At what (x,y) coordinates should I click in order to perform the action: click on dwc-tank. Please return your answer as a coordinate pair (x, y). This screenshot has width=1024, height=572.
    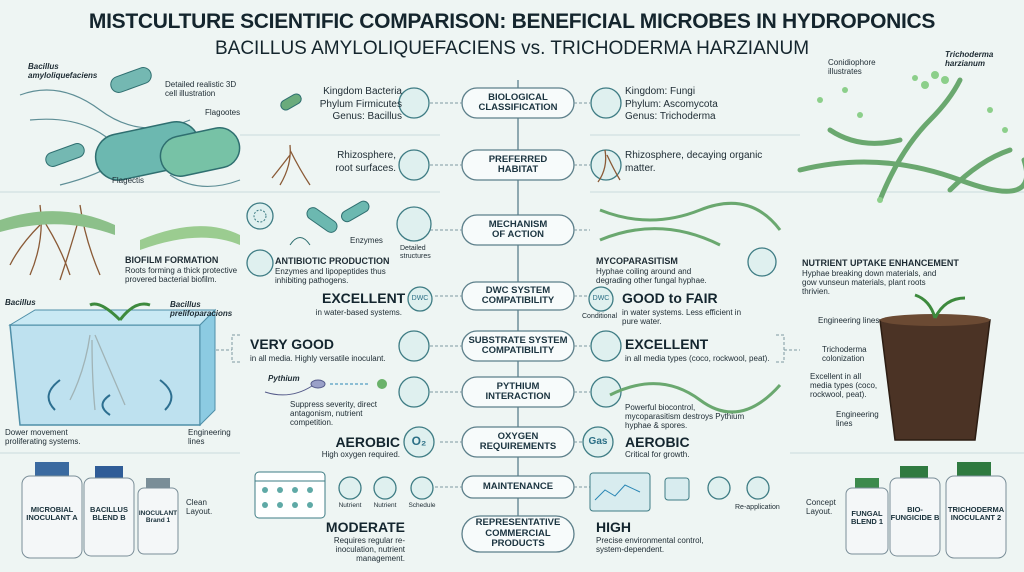
    Looking at the image, I should click on (112, 364).